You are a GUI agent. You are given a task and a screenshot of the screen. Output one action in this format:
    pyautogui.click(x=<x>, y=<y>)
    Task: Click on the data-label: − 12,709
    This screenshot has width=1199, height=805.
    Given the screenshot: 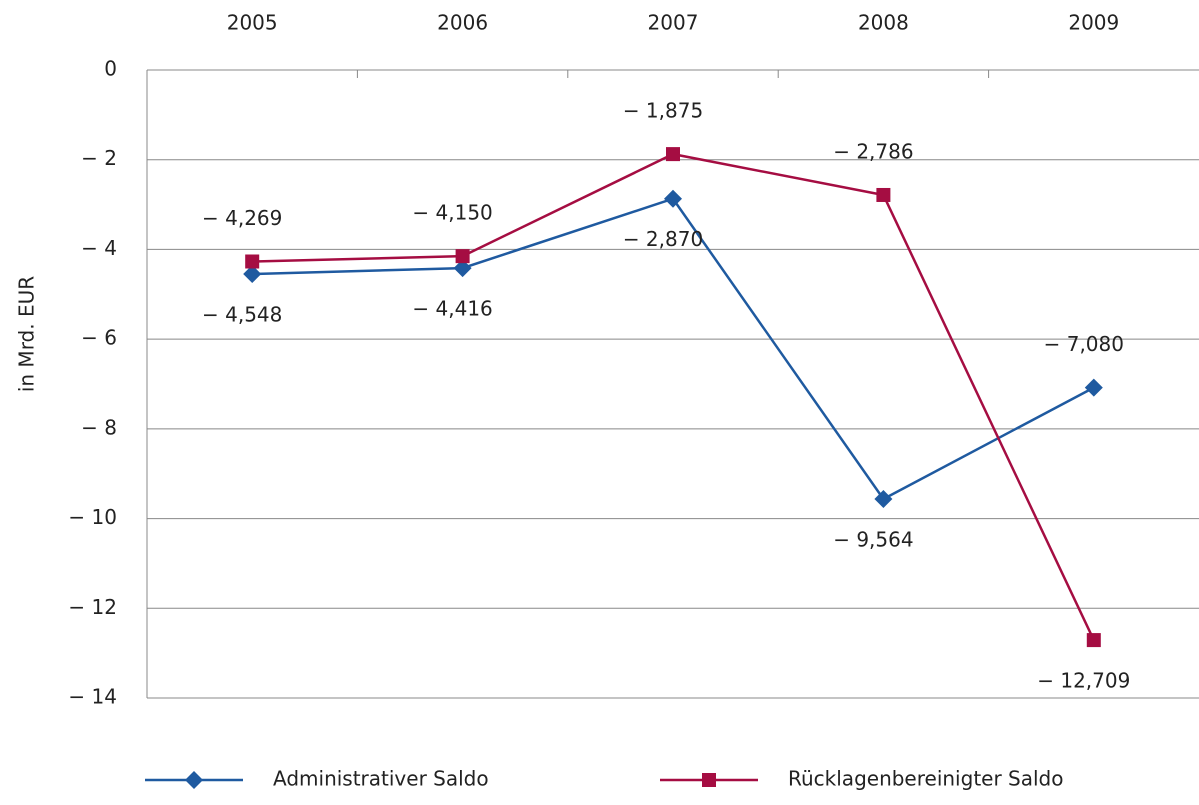 What is the action you would take?
    pyautogui.click(x=1083, y=681)
    